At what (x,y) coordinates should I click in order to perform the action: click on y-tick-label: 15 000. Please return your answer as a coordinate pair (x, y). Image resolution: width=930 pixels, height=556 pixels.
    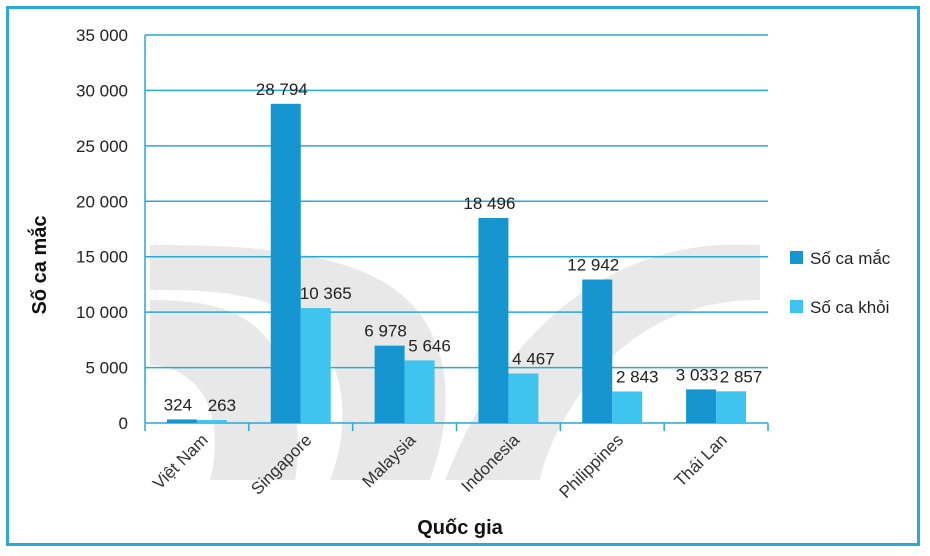
    Looking at the image, I should click on (102, 257).